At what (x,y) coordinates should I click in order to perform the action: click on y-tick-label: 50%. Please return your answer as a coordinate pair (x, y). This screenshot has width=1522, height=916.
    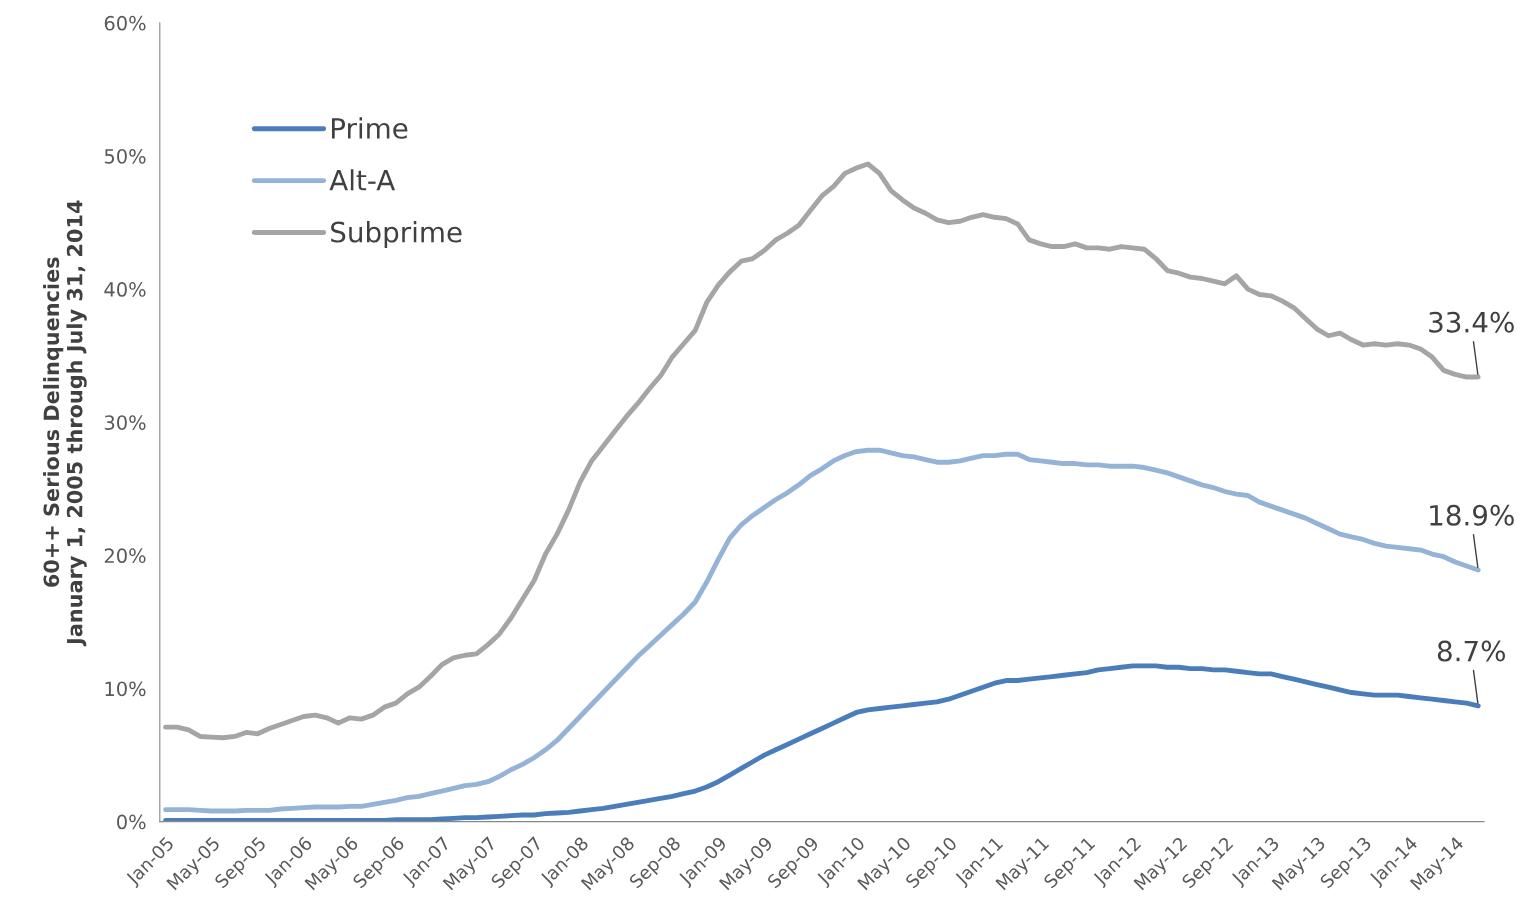
    Looking at the image, I should click on (125, 156).